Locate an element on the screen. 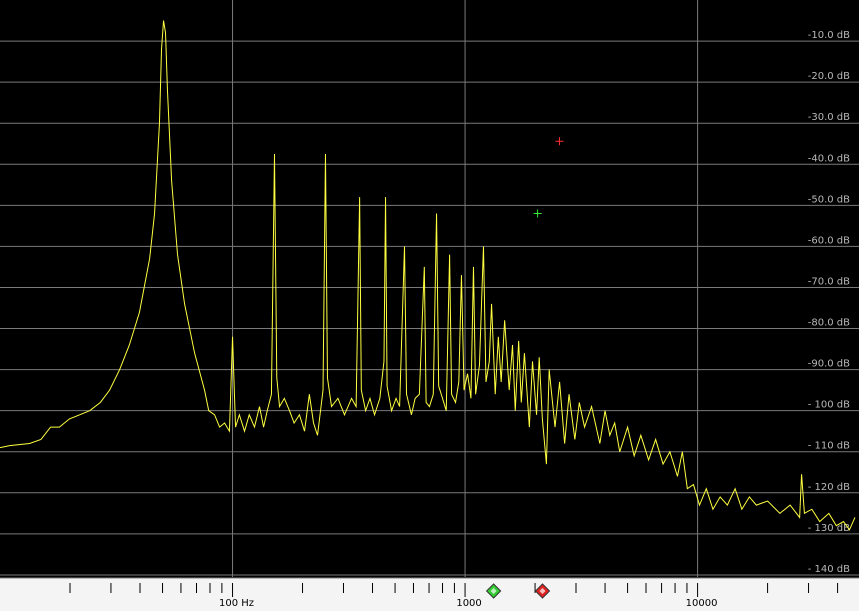 This screenshot has width=859, height=611. y-tick-label: -90.0 dB is located at coordinates (829, 364).